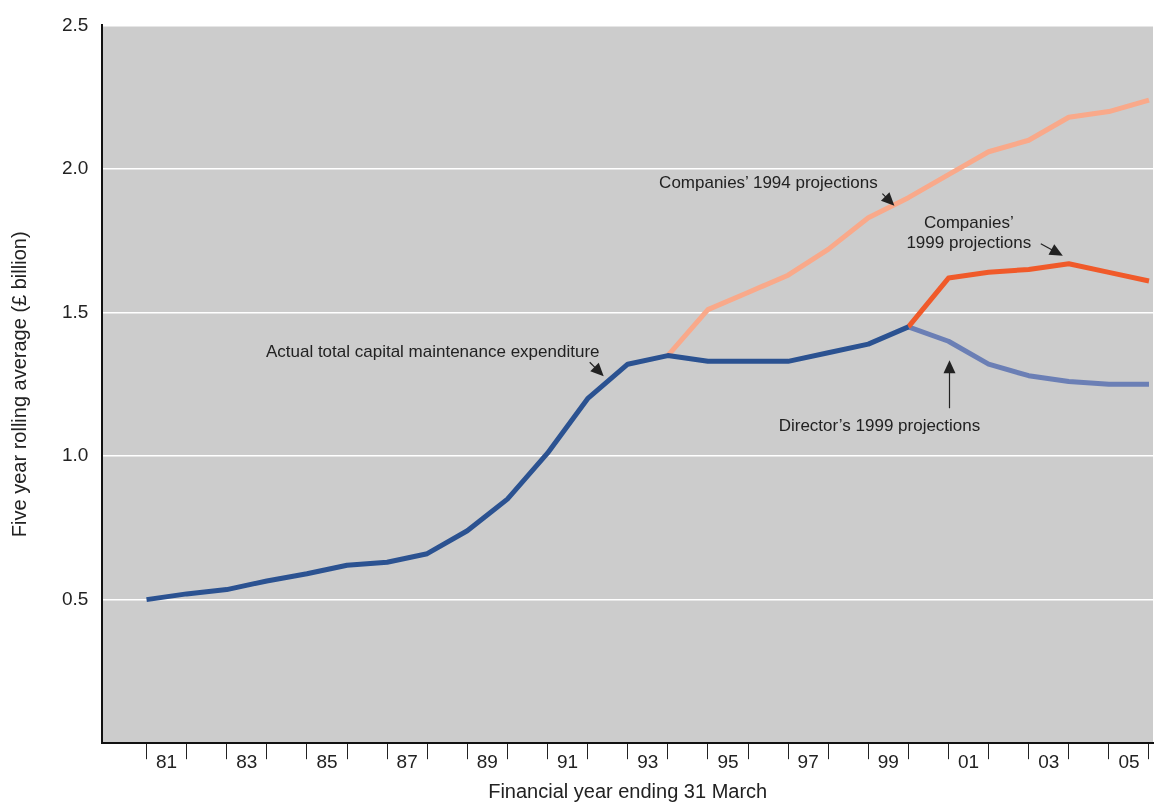  Describe the element at coordinates (75, 24) in the screenshot. I see `y-tick-label: 2.5` at that location.